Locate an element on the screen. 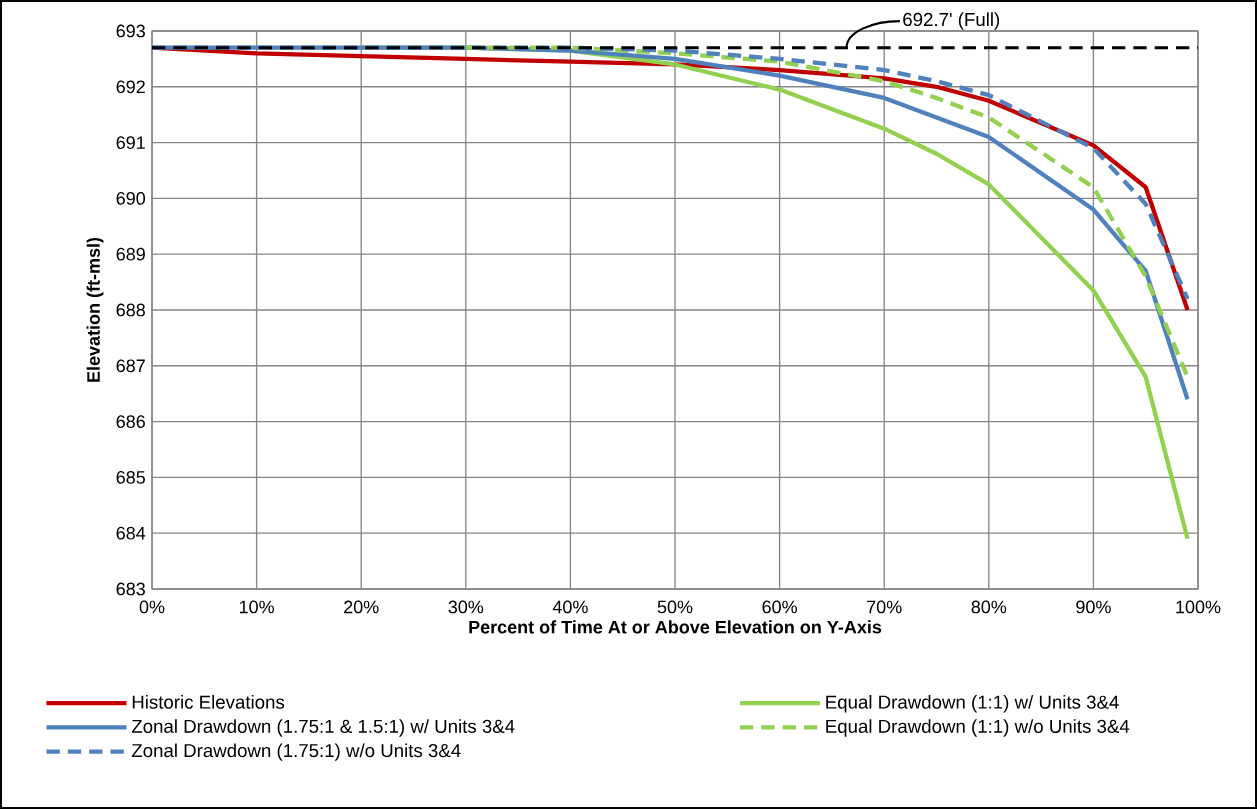 This screenshot has width=1257, height=809. y-tick-label: 684 is located at coordinates (131, 533).